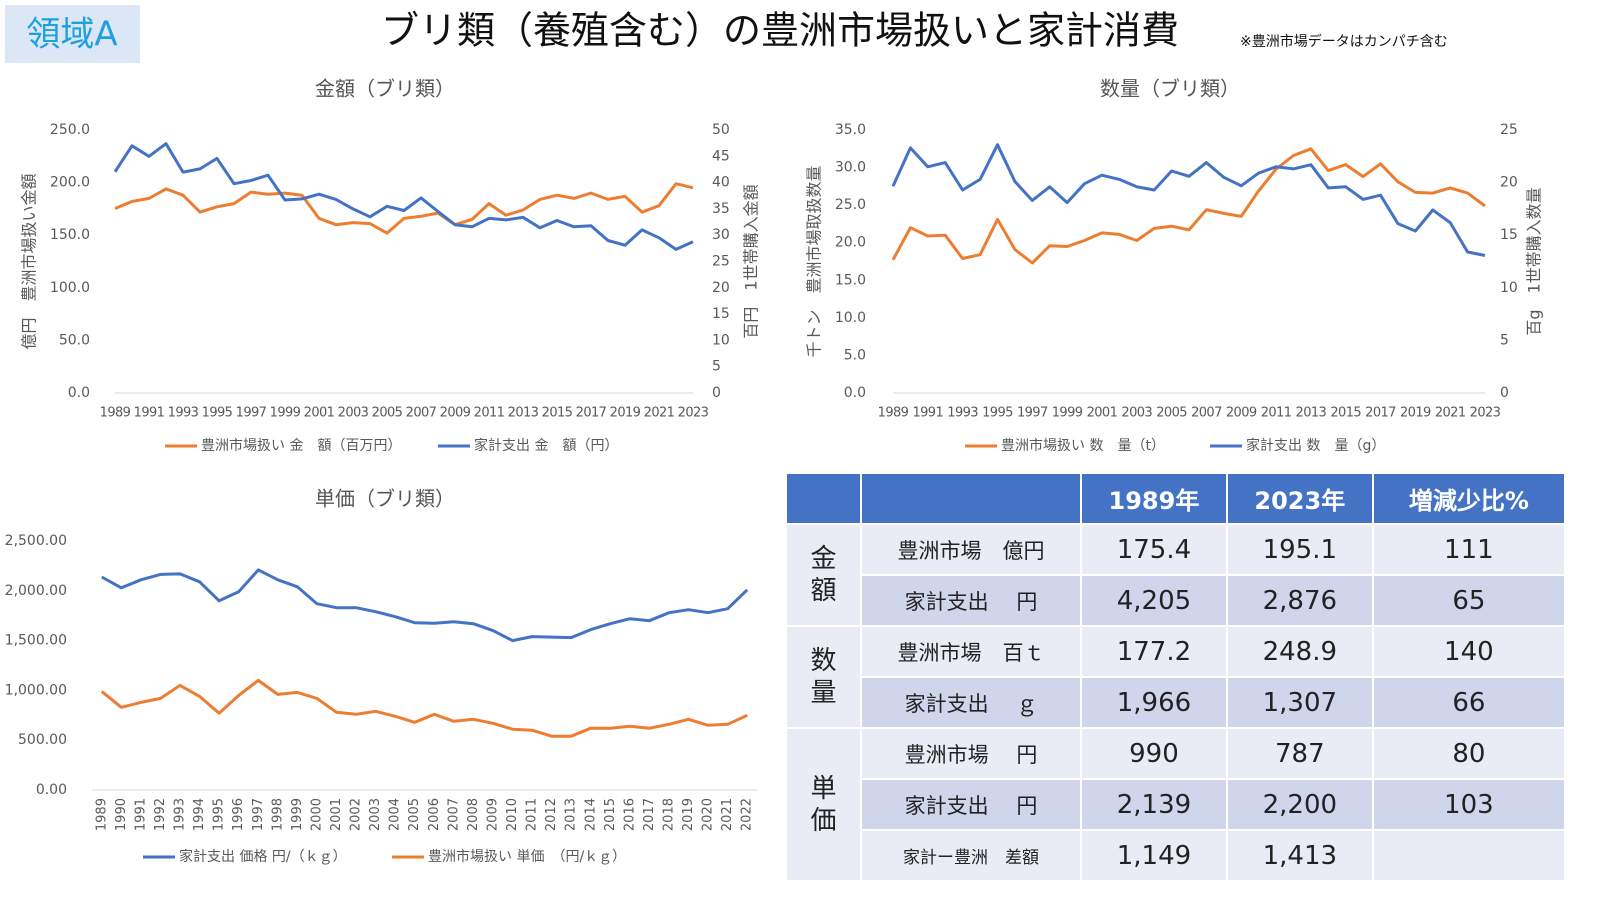 This screenshot has height=900, width=1600. Describe the element at coordinates (36, 541) in the screenshot. I see `y-tick-label: 2,500.00` at that location.